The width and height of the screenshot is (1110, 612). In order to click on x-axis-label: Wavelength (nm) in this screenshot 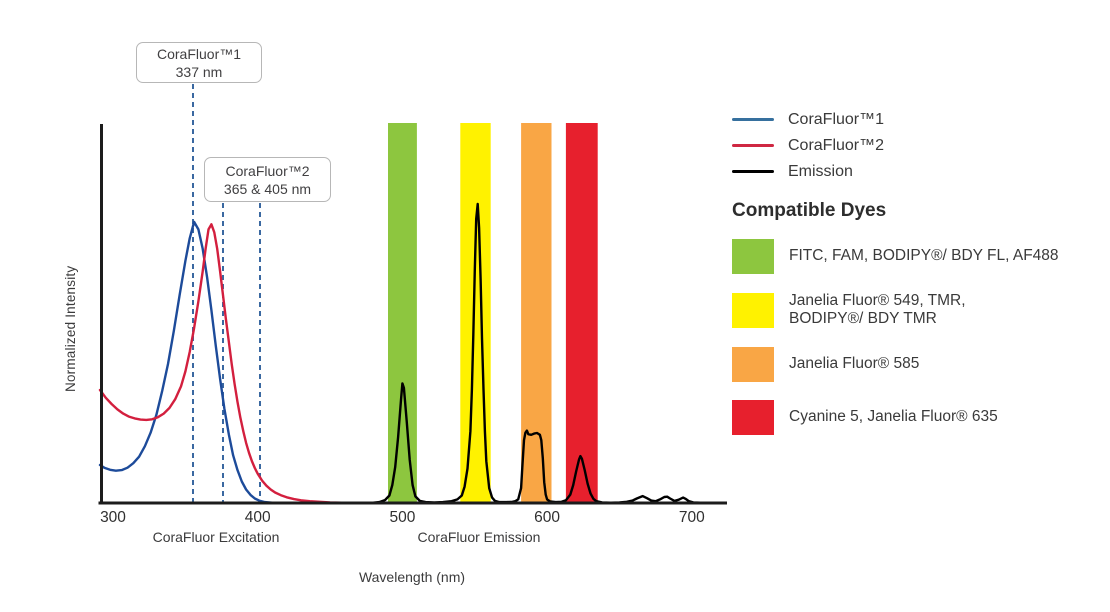, I will do `click(412, 577)`.